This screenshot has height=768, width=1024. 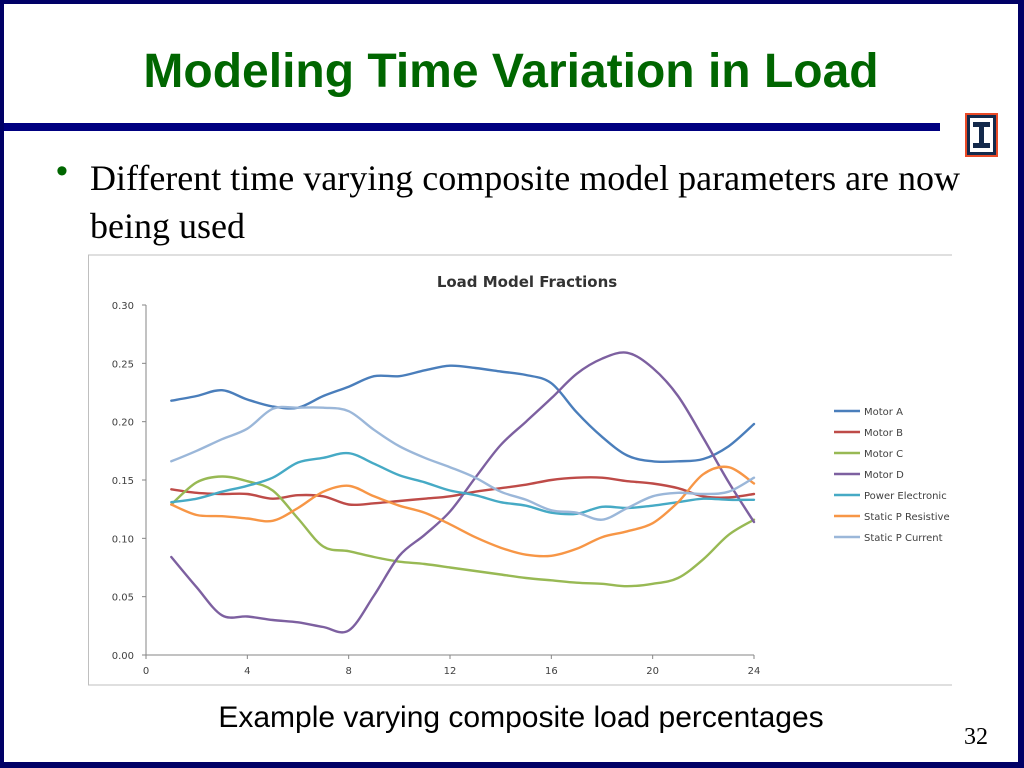 What do you see at coordinates (123, 656) in the screenshot?
I see `y-tick-label: 0.00` at bounding box center [123, 656].